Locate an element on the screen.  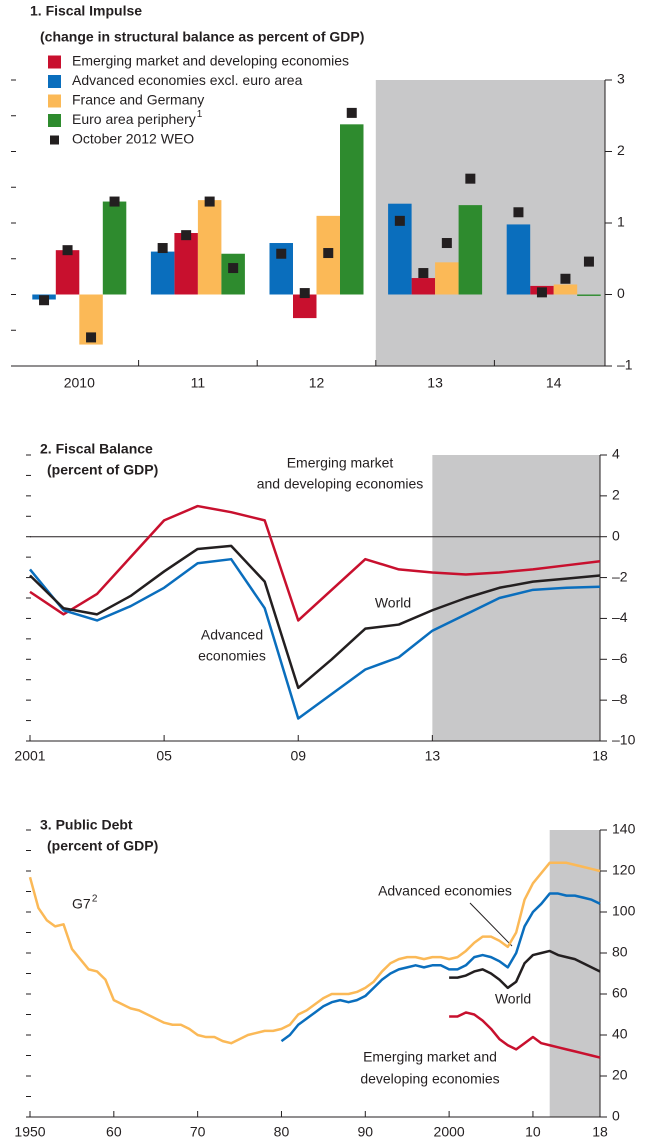
footnote-mark: 2 is located at coordinates (95, 899).